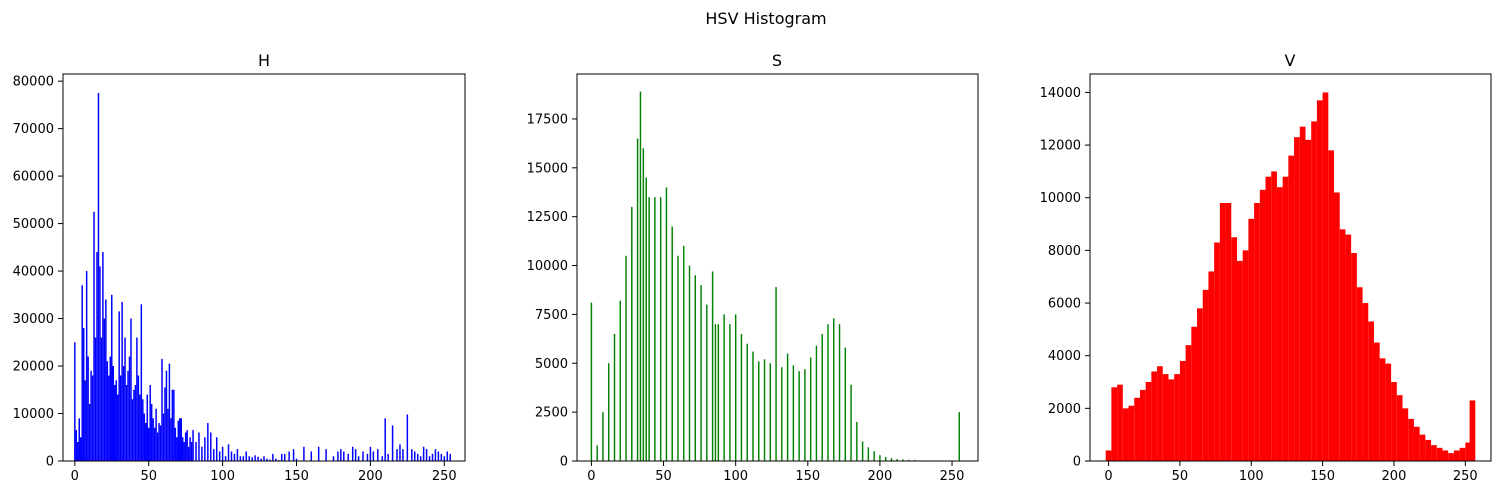 The image size is (1500, 495). I want to click on subplot-h-ytick-label: 70000, so click(33, 129).